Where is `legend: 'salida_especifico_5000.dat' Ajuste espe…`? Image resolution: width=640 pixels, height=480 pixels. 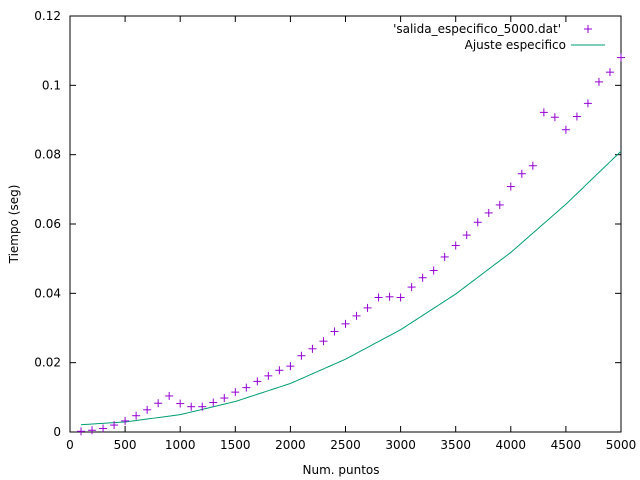
legend: 'salida_especifico_5000.dat' Ajuste espe… is located at coordinates (499, 37).